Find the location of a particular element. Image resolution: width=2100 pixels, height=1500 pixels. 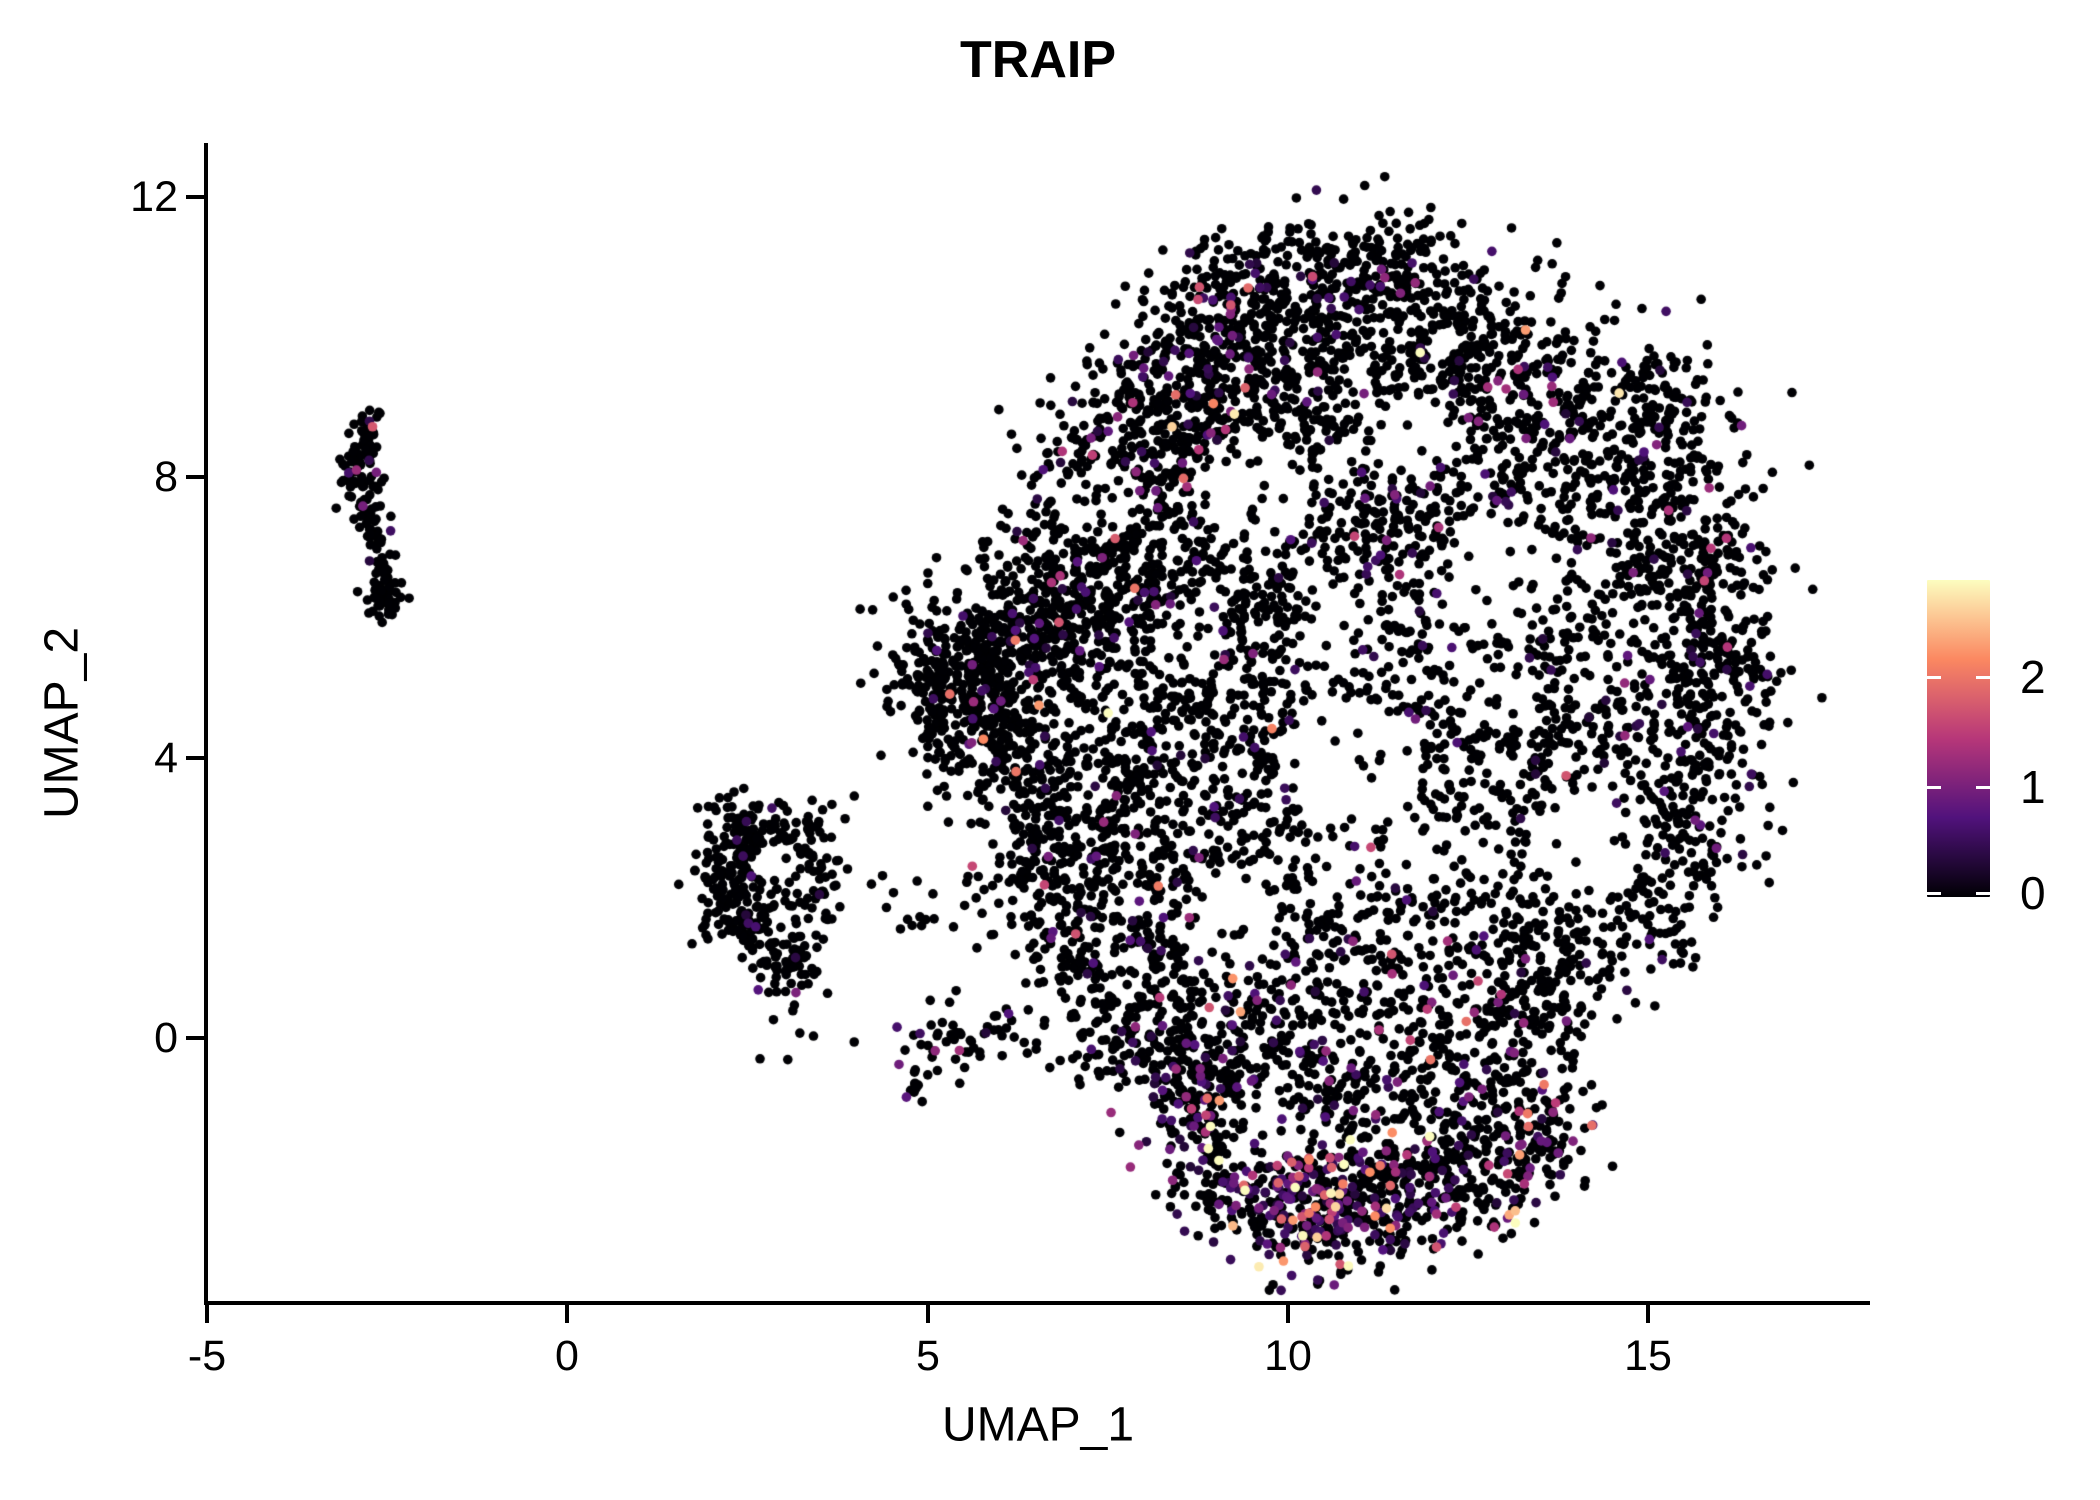

y-axis-line is located at coordinates (206, 724).